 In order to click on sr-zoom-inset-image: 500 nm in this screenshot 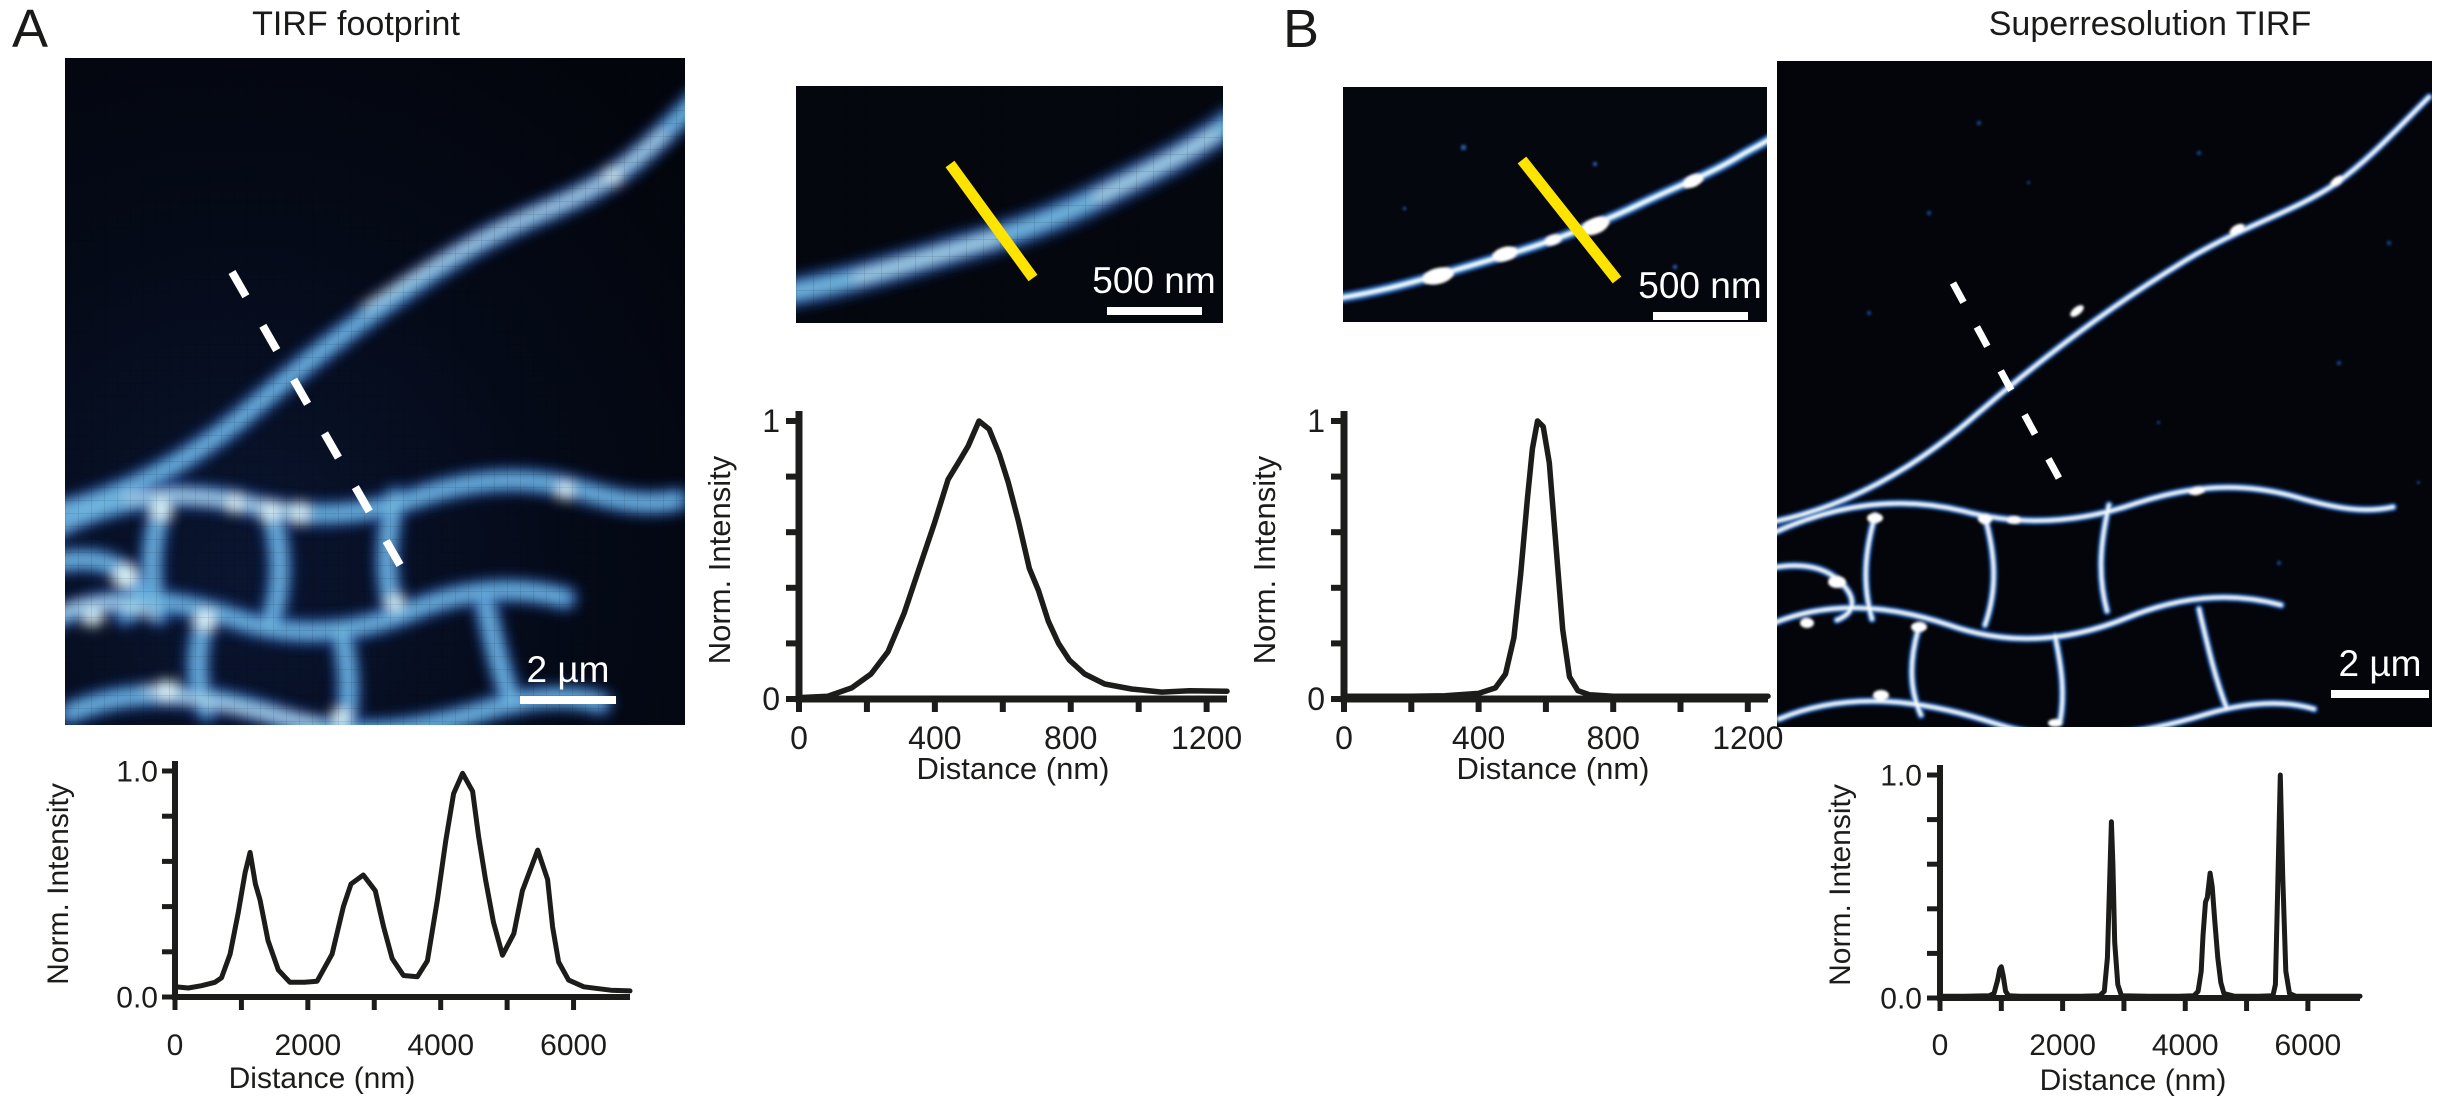, I will do `click(1555, 204)`.